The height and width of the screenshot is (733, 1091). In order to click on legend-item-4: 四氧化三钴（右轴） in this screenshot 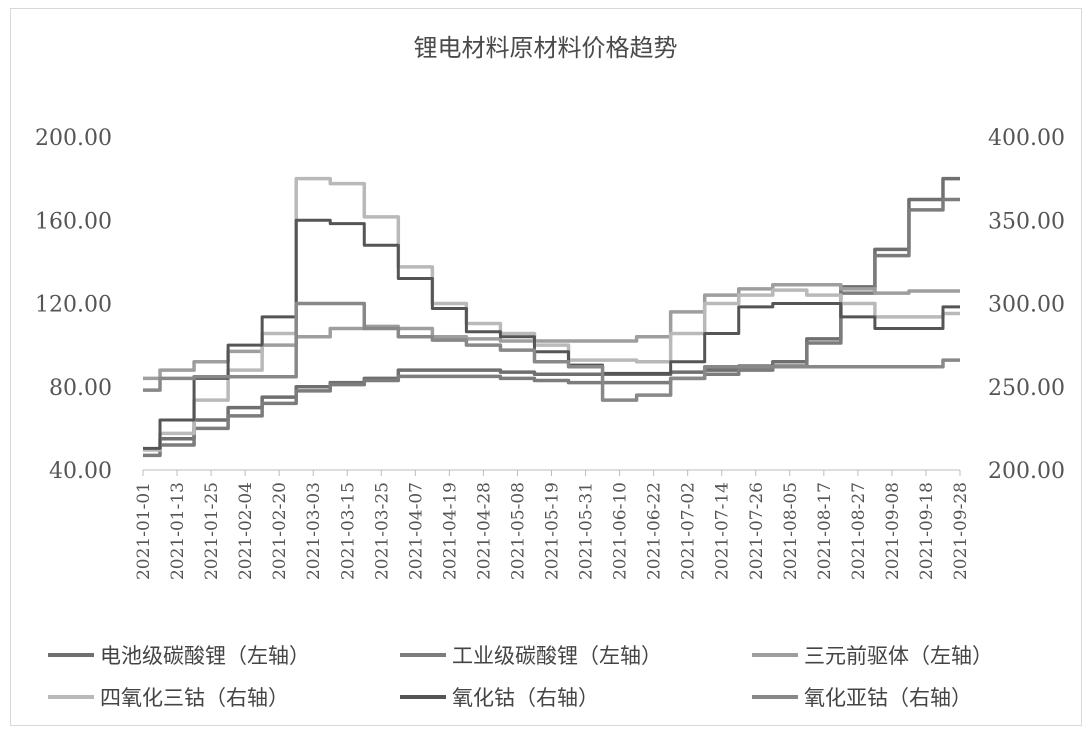, I will do `click(168, 697)`.